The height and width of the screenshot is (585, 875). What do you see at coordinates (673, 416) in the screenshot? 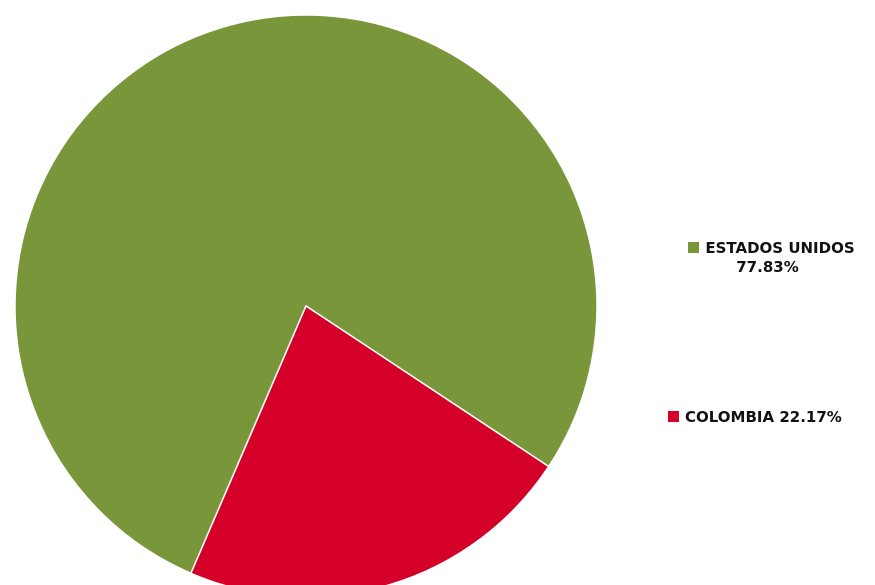
I see `legend-swatch-colombia` at bounding box center [673, 416].